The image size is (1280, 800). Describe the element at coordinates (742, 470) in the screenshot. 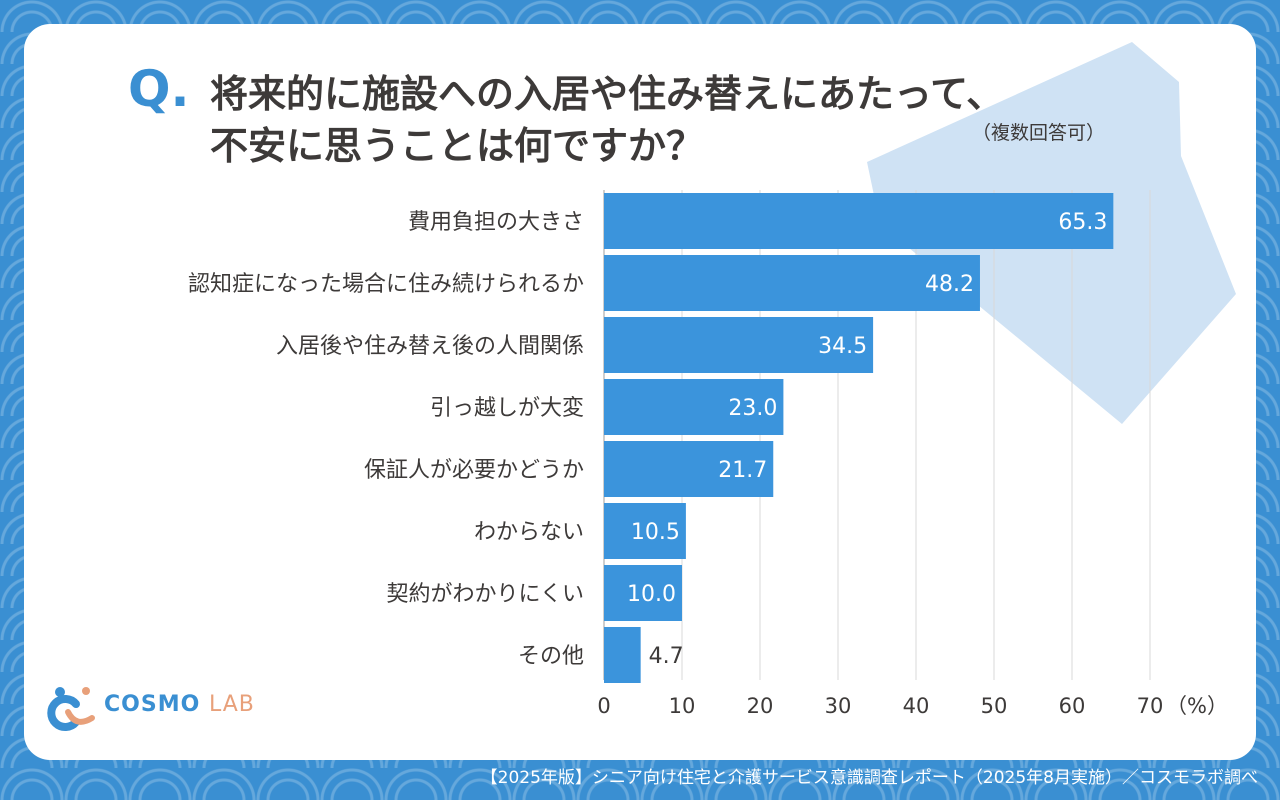

I see `value-label: 21.7` at that location.